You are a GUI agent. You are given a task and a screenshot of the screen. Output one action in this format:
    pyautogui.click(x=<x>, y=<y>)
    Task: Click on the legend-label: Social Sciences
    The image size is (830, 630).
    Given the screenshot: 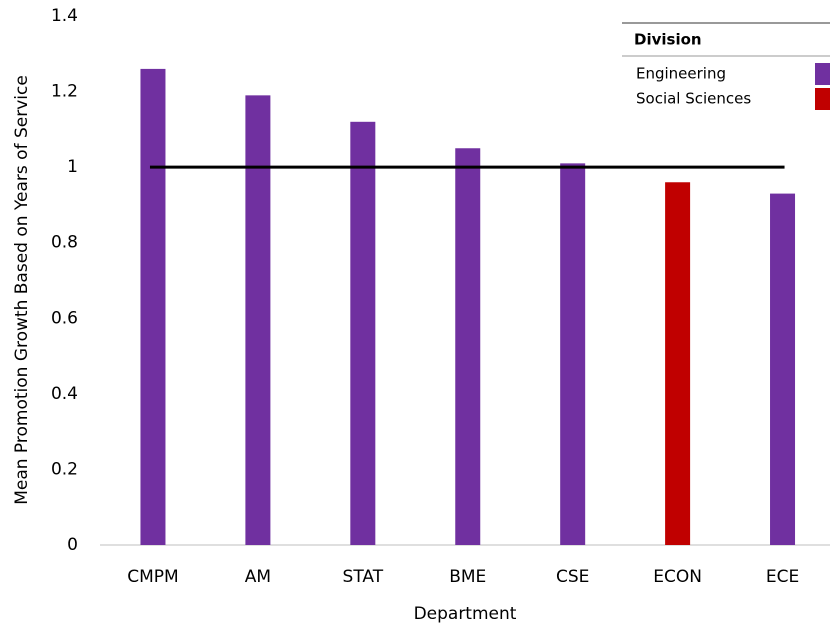 What is the action you would take?
    pyautogui.click(x=693, y=99)
    